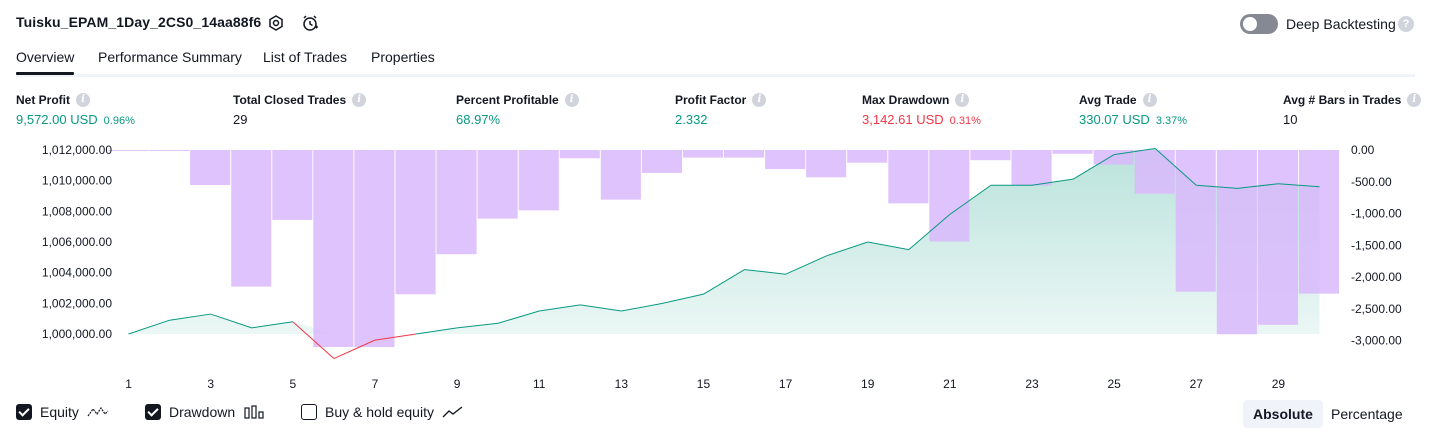  Describe the element at coordinates (77, 181) in the screenshot. I see `left-axis-tick-label: 1,010,000.00` at that location.